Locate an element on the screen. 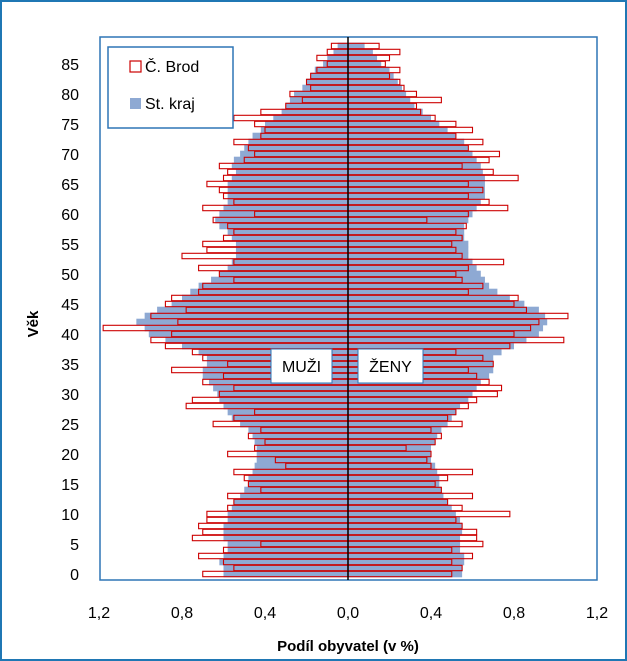  x-tick-label-5: 0,8 is located at coordinates (514, 613).